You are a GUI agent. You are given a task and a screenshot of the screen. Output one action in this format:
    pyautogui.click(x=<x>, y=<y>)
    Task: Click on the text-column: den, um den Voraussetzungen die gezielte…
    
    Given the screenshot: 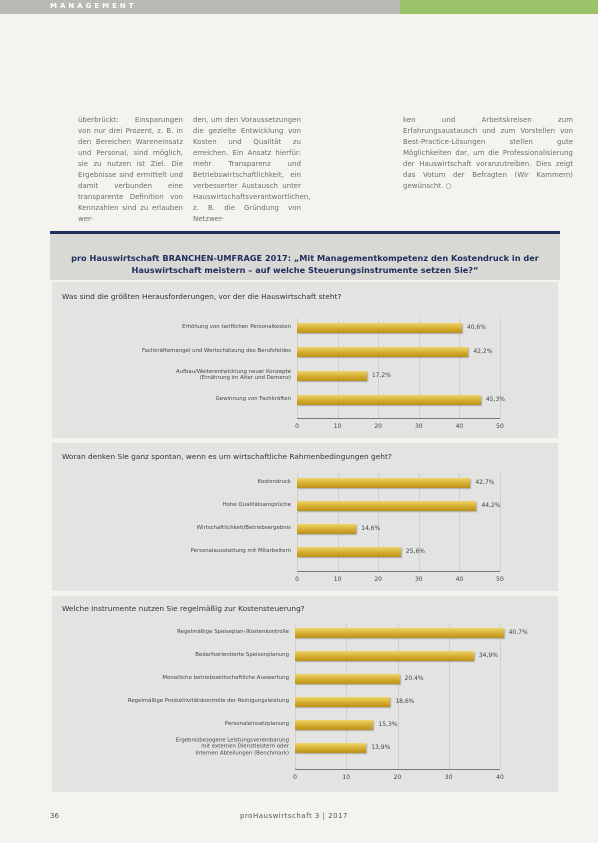 What is the action you would take?
    pyautogui.click(x=252, y=169)
    